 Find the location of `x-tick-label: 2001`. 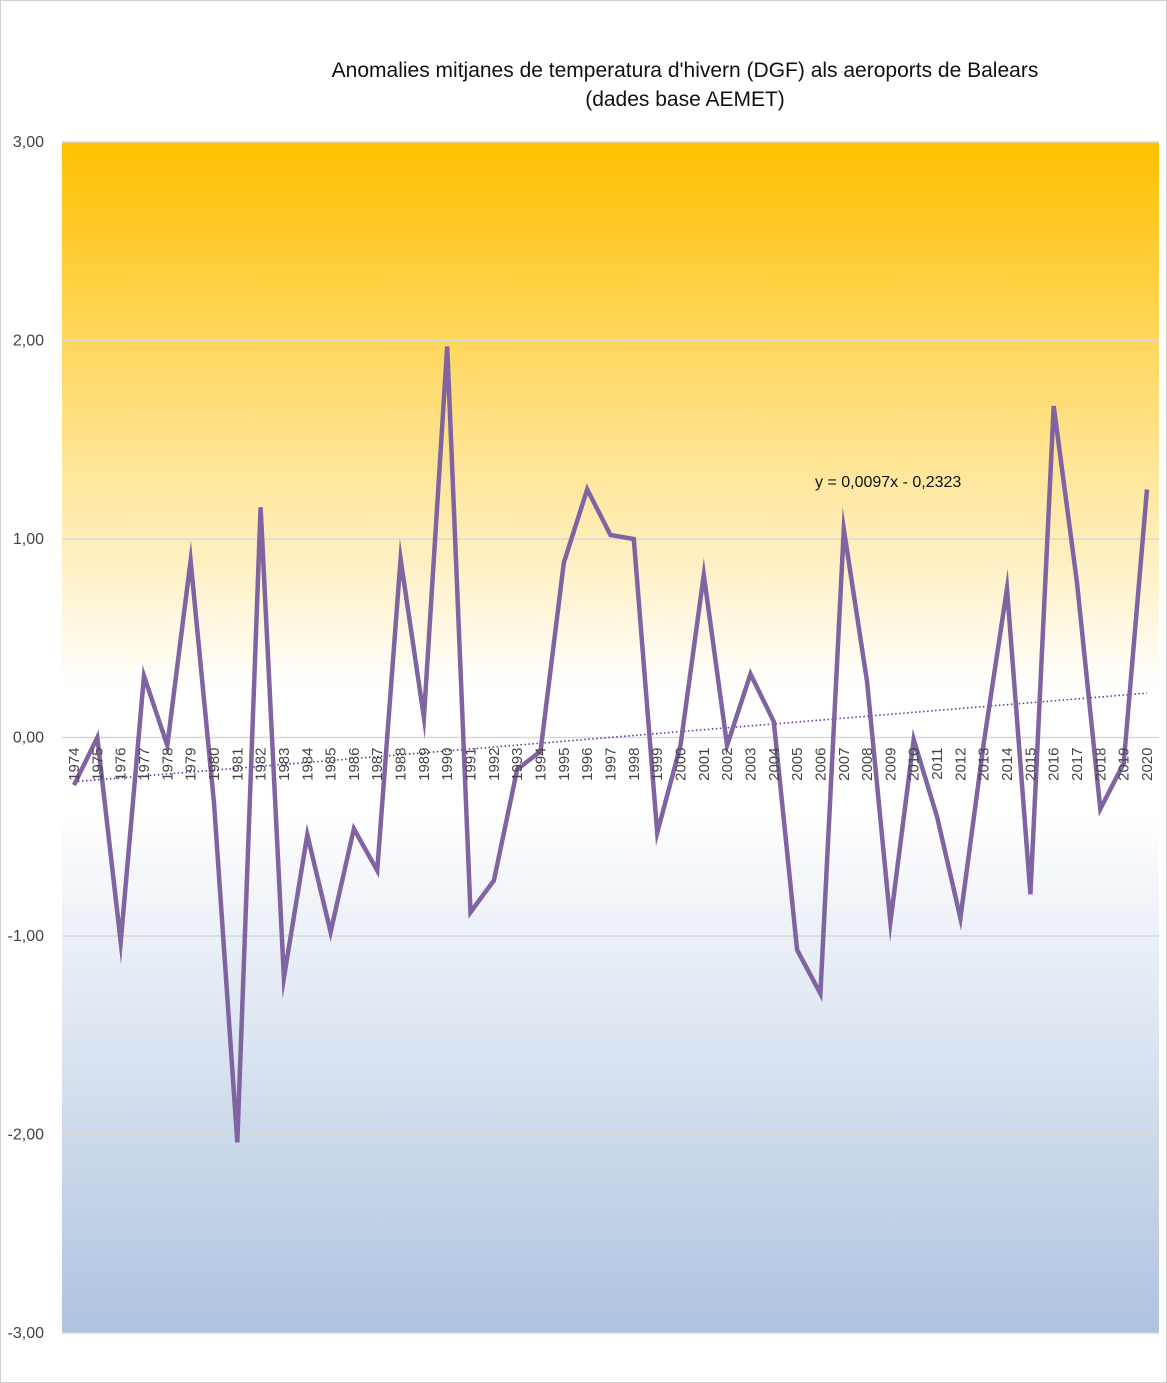

x-tick-label: 2001 is located at coordinates (704, 764).